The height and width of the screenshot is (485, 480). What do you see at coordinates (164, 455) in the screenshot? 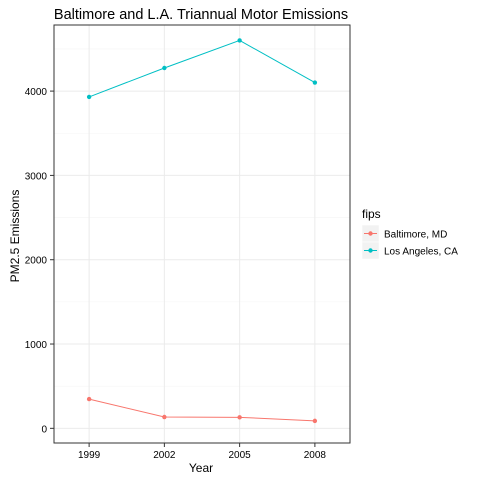
I see `x-tick-label: 2002` at bounding box center [164, 455].